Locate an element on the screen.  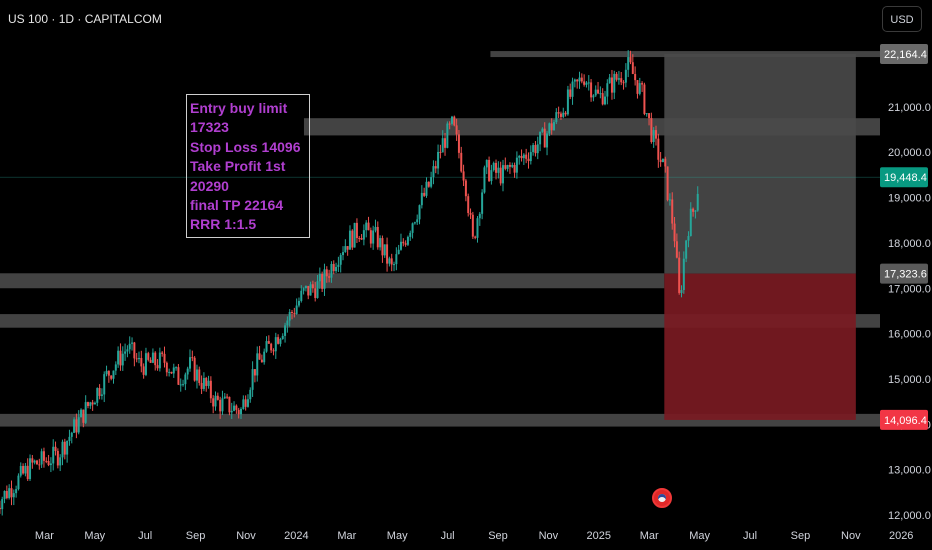
loss-zone is located at coordinates (760, 346).